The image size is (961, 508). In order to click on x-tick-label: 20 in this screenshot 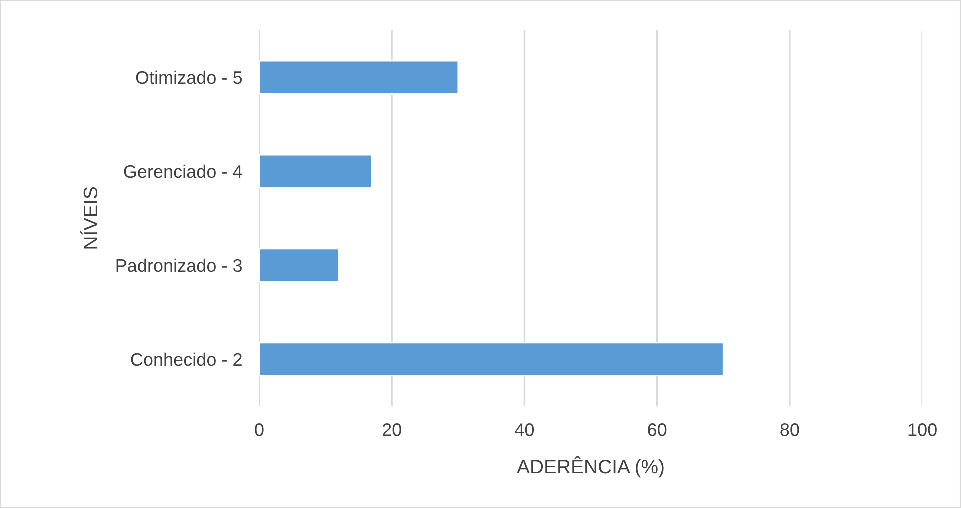, I will do `click(392, 430)`.